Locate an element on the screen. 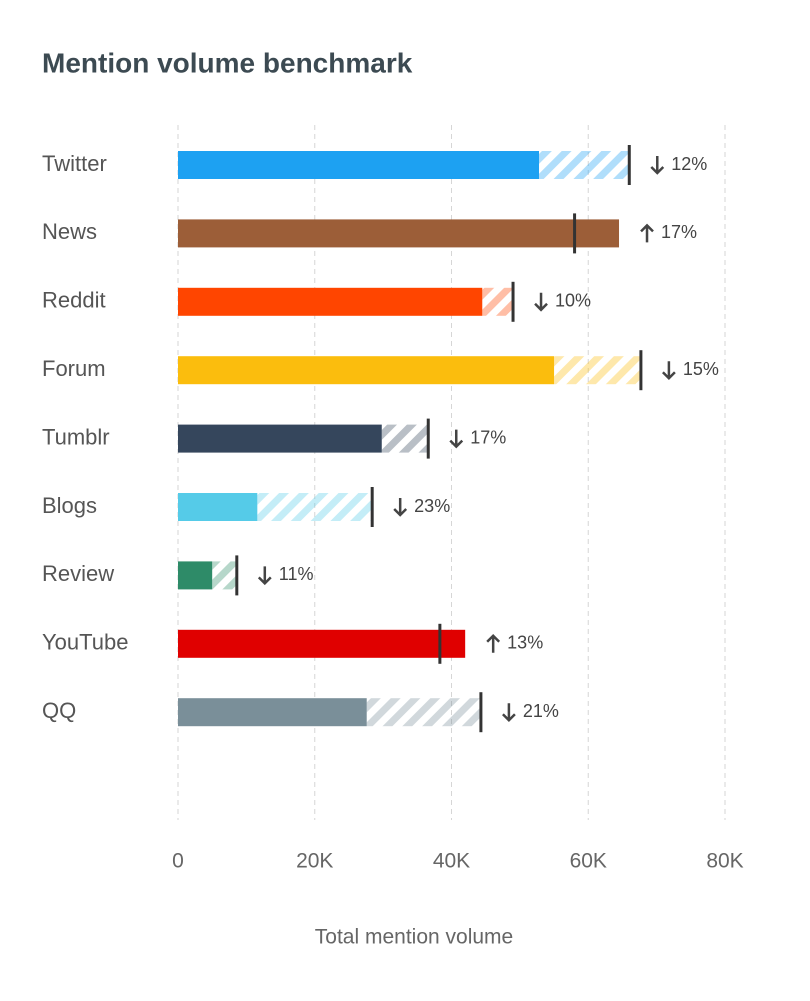 The height and width of the screenshot is (1001, 810). category-label: Reddit is located at coordinates (74, 300).